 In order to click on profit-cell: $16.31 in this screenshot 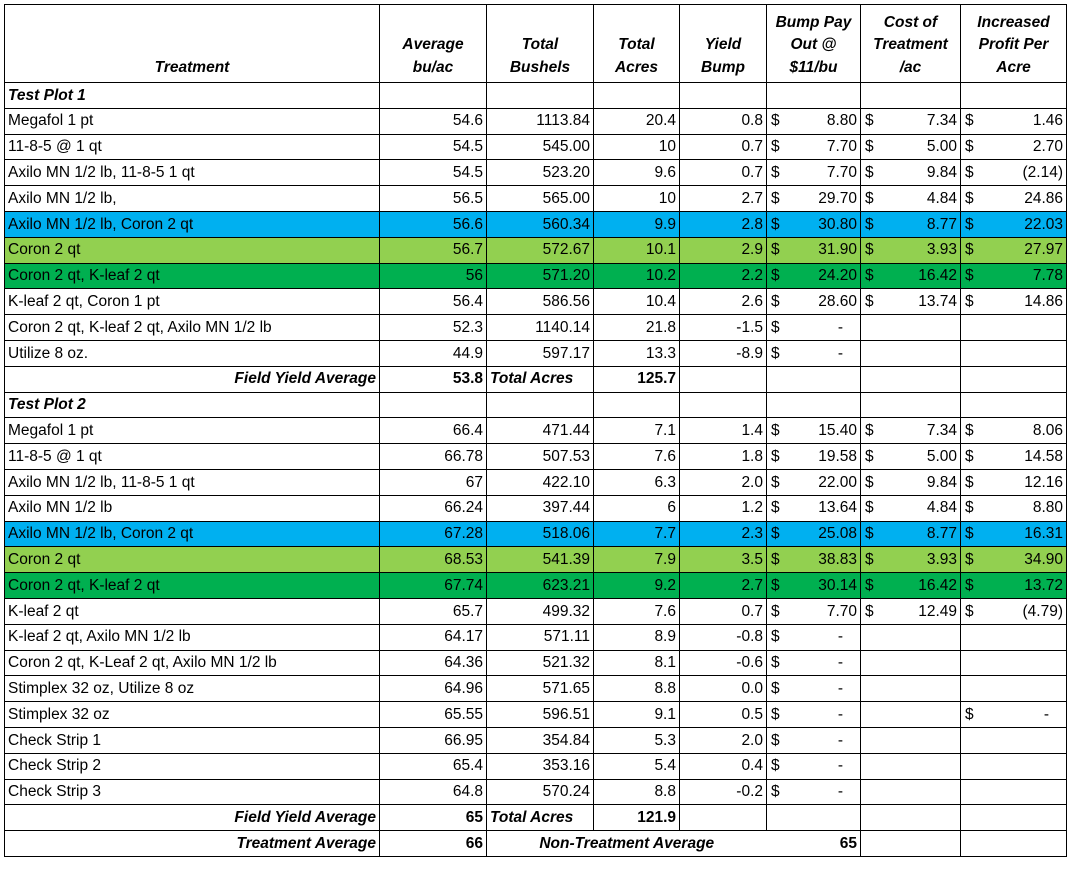, I will do `click(1013, 534)`.